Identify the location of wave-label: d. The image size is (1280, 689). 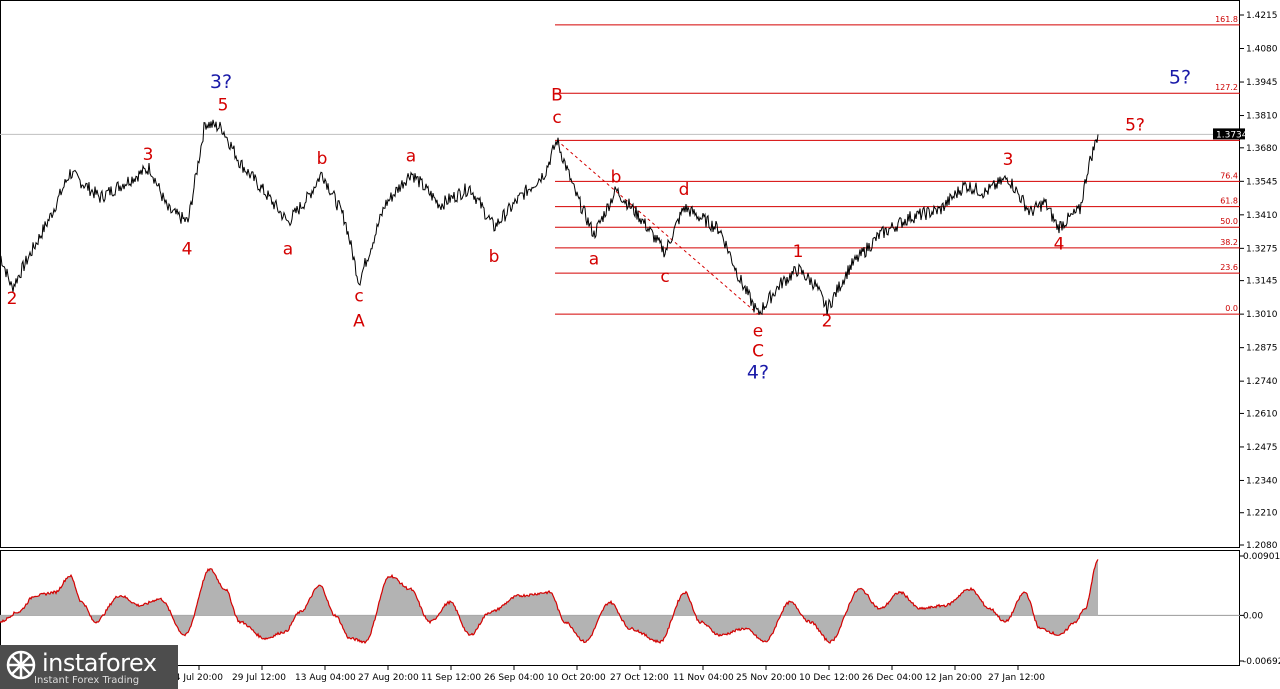
(684, 190).